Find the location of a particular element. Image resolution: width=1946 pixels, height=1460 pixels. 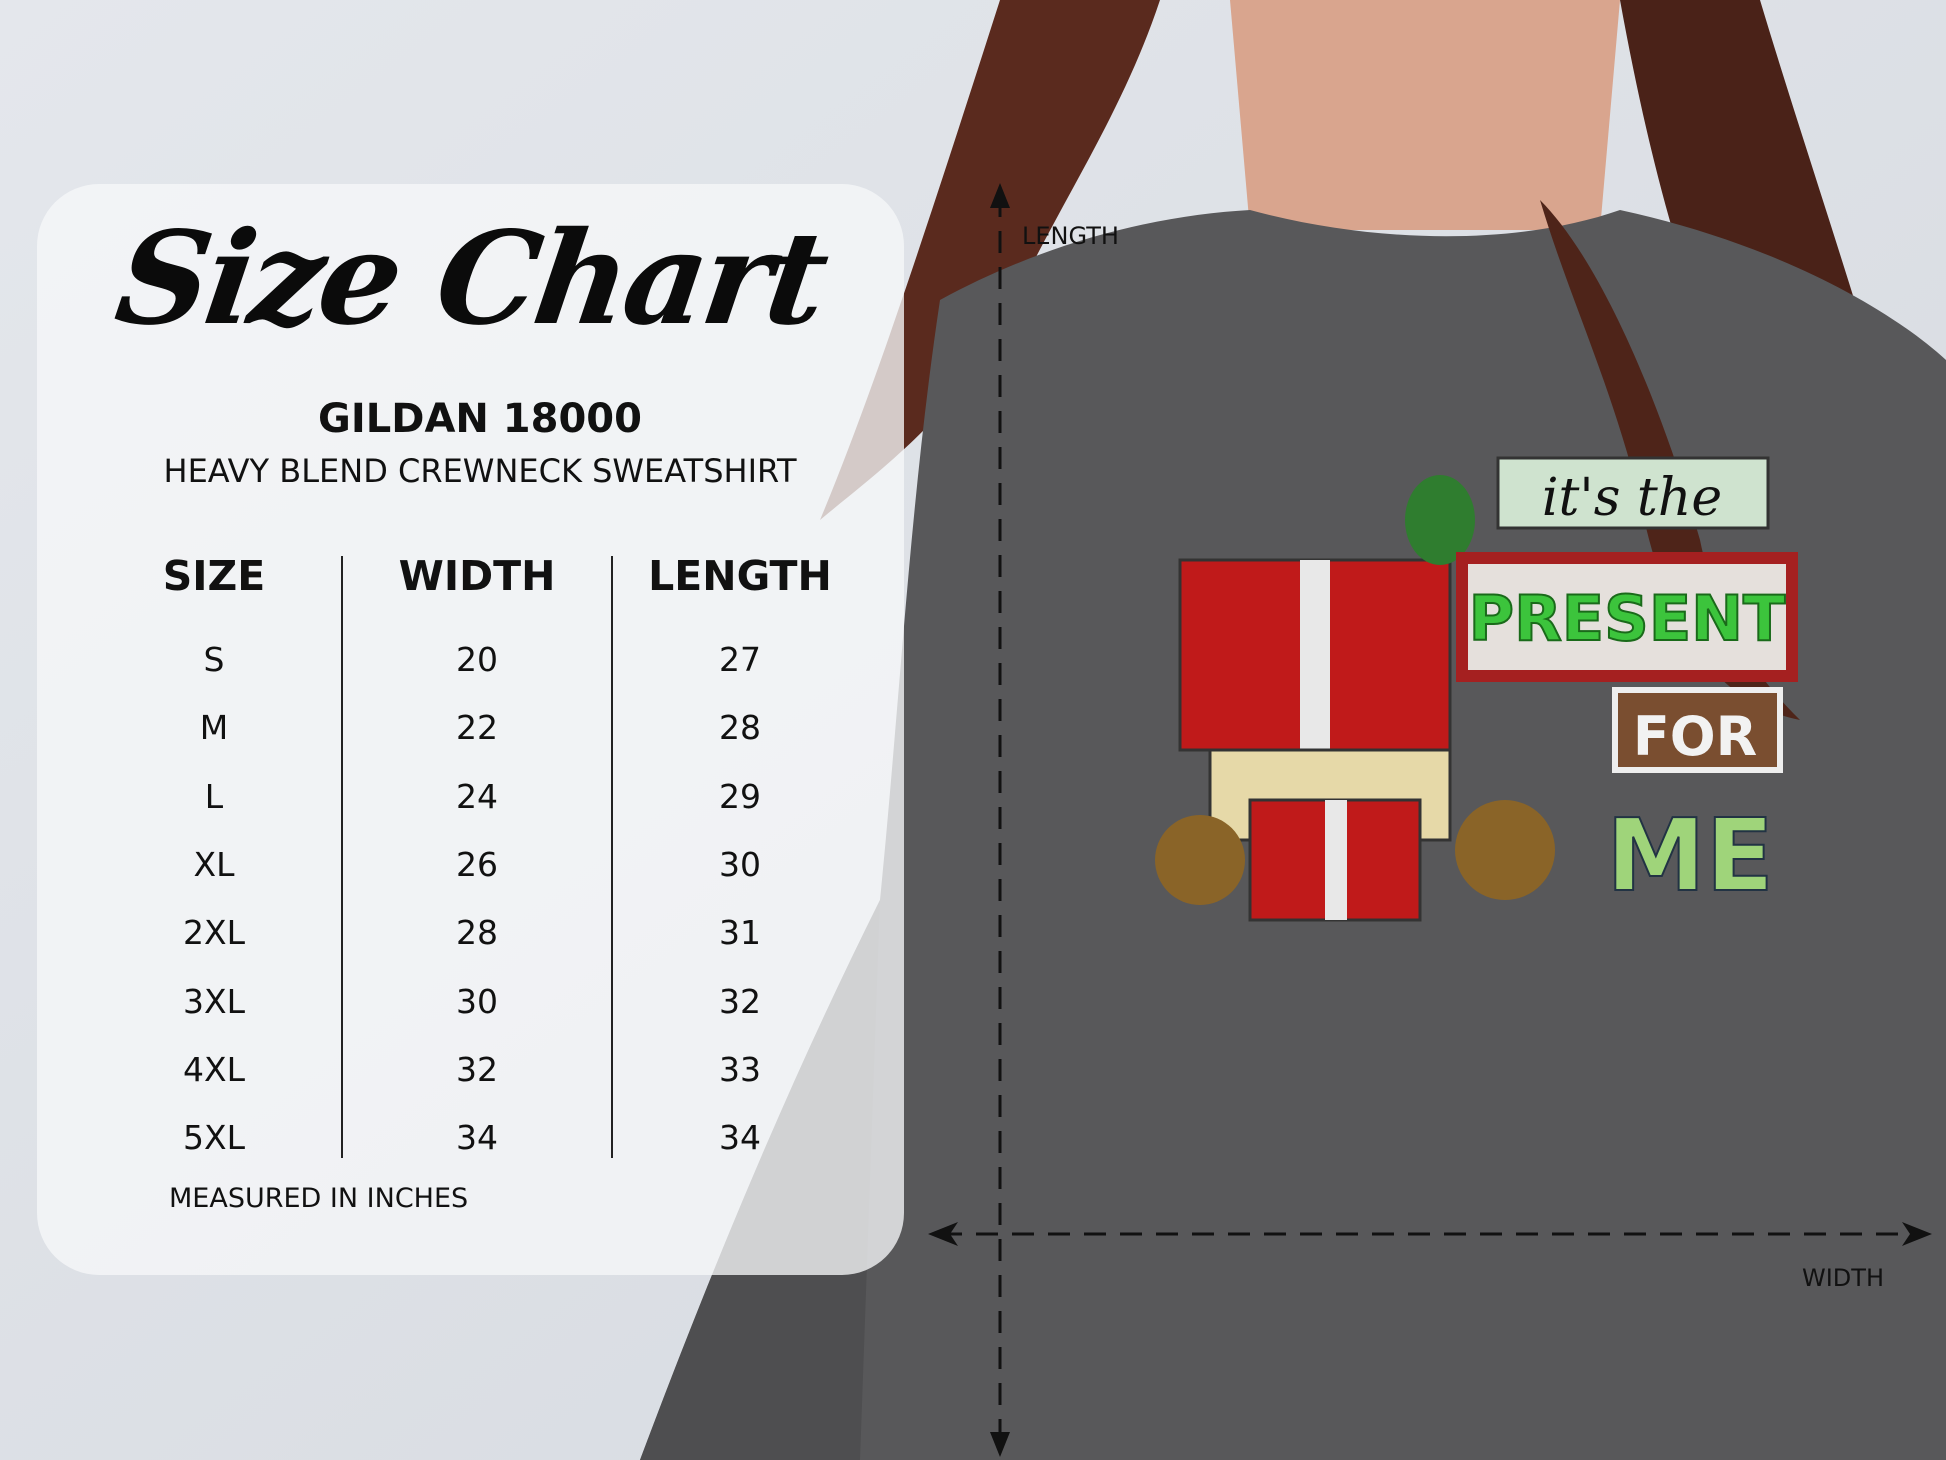

print-line-1: it's the is located at coordinates (1632, 498).